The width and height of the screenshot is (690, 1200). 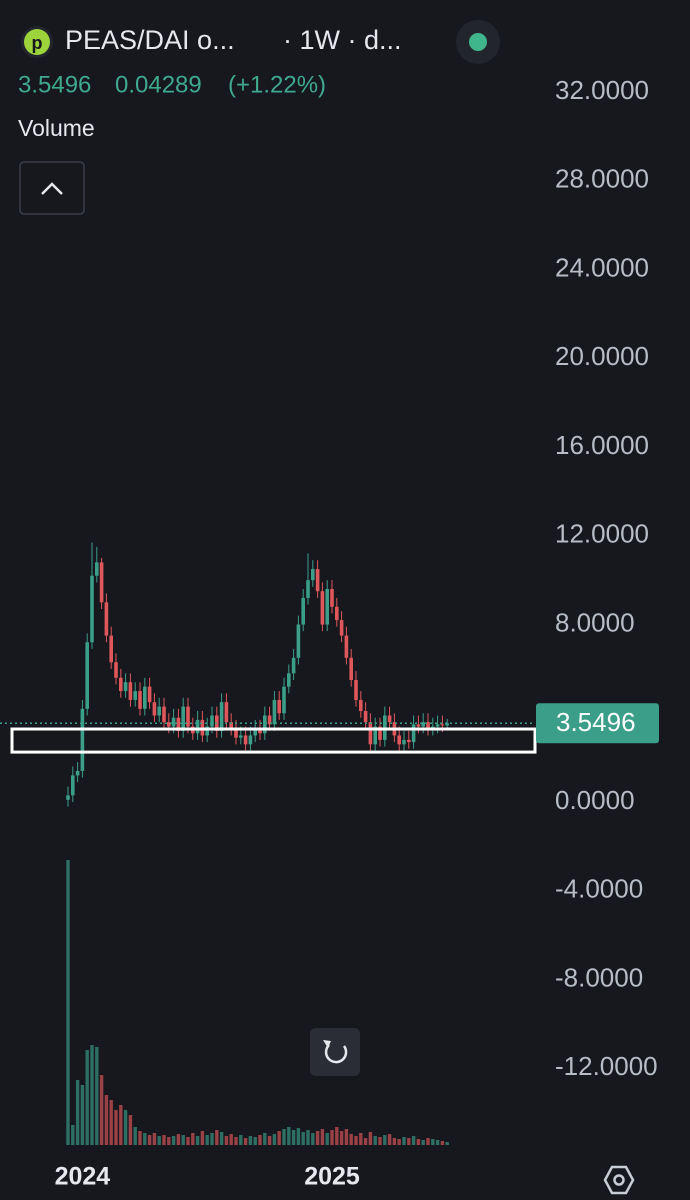 I want to click on indicator-label: Volume, so click(x=56, y=128).